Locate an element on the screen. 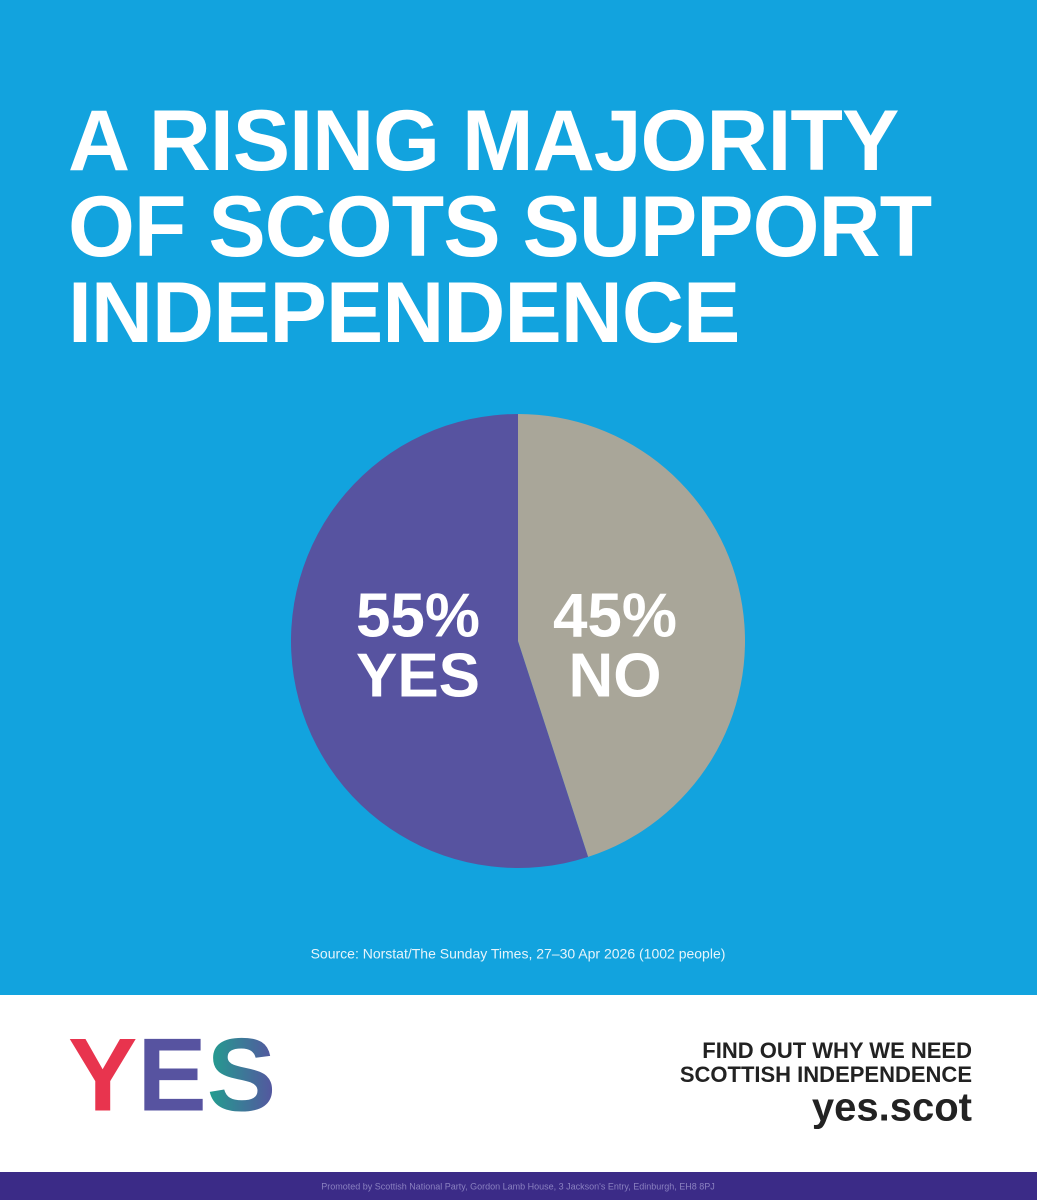 The width and height of the screenshot is (1037, 1200). category-label: NO is located at coordinates (615, 675).